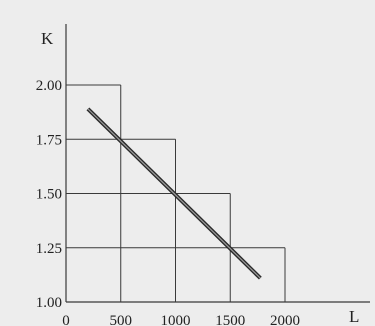 Image resolution: width=375 pixels, height=326 pixels. I want to click on y-tick-label: 2.00, so click(49, 86).